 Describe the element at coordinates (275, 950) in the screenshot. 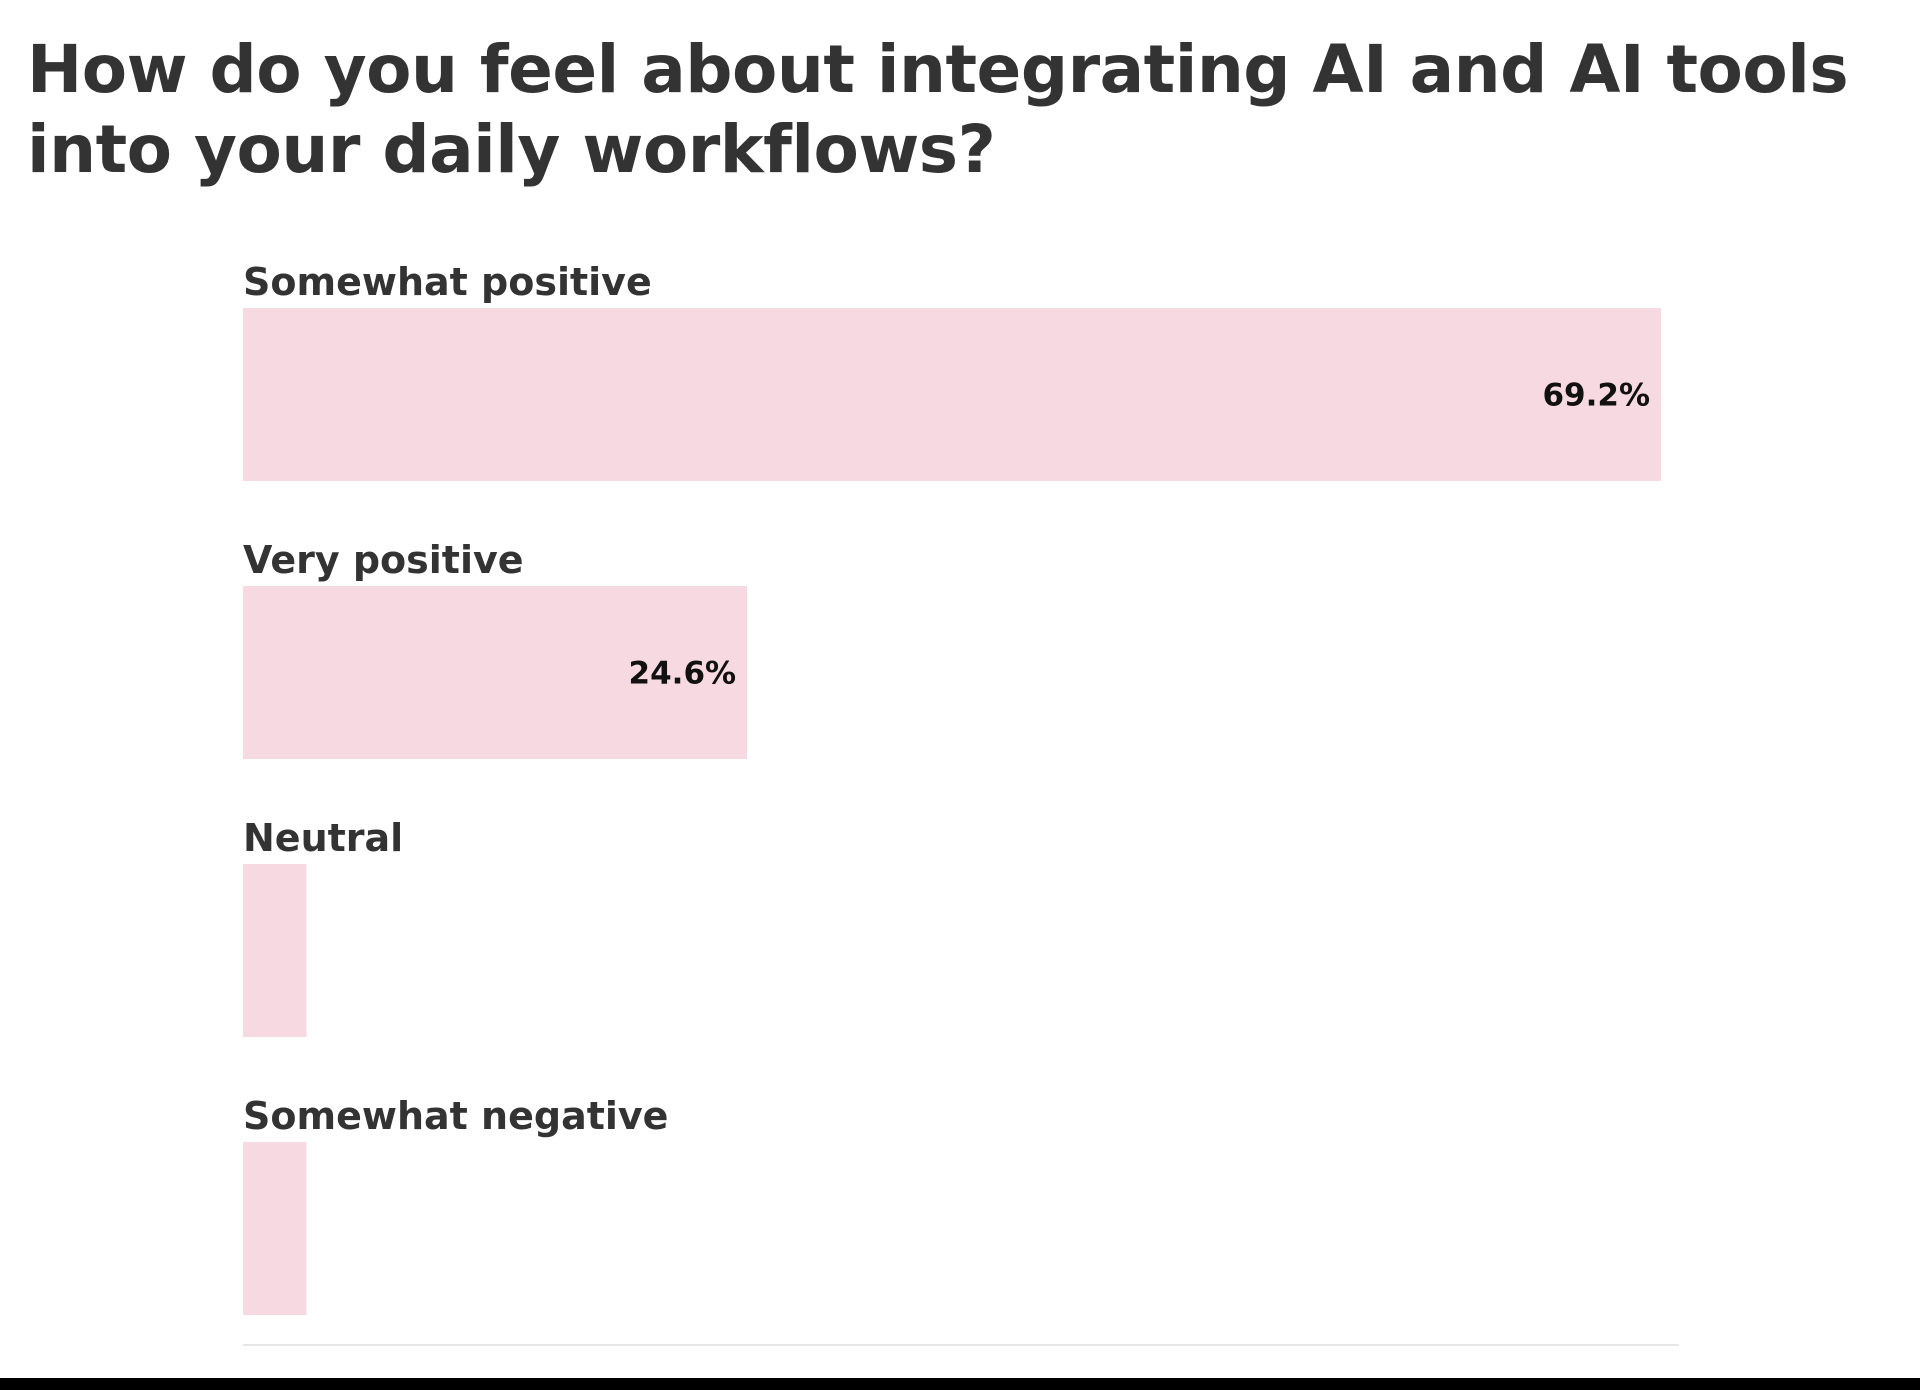

I see `bar-neutral` at that location.